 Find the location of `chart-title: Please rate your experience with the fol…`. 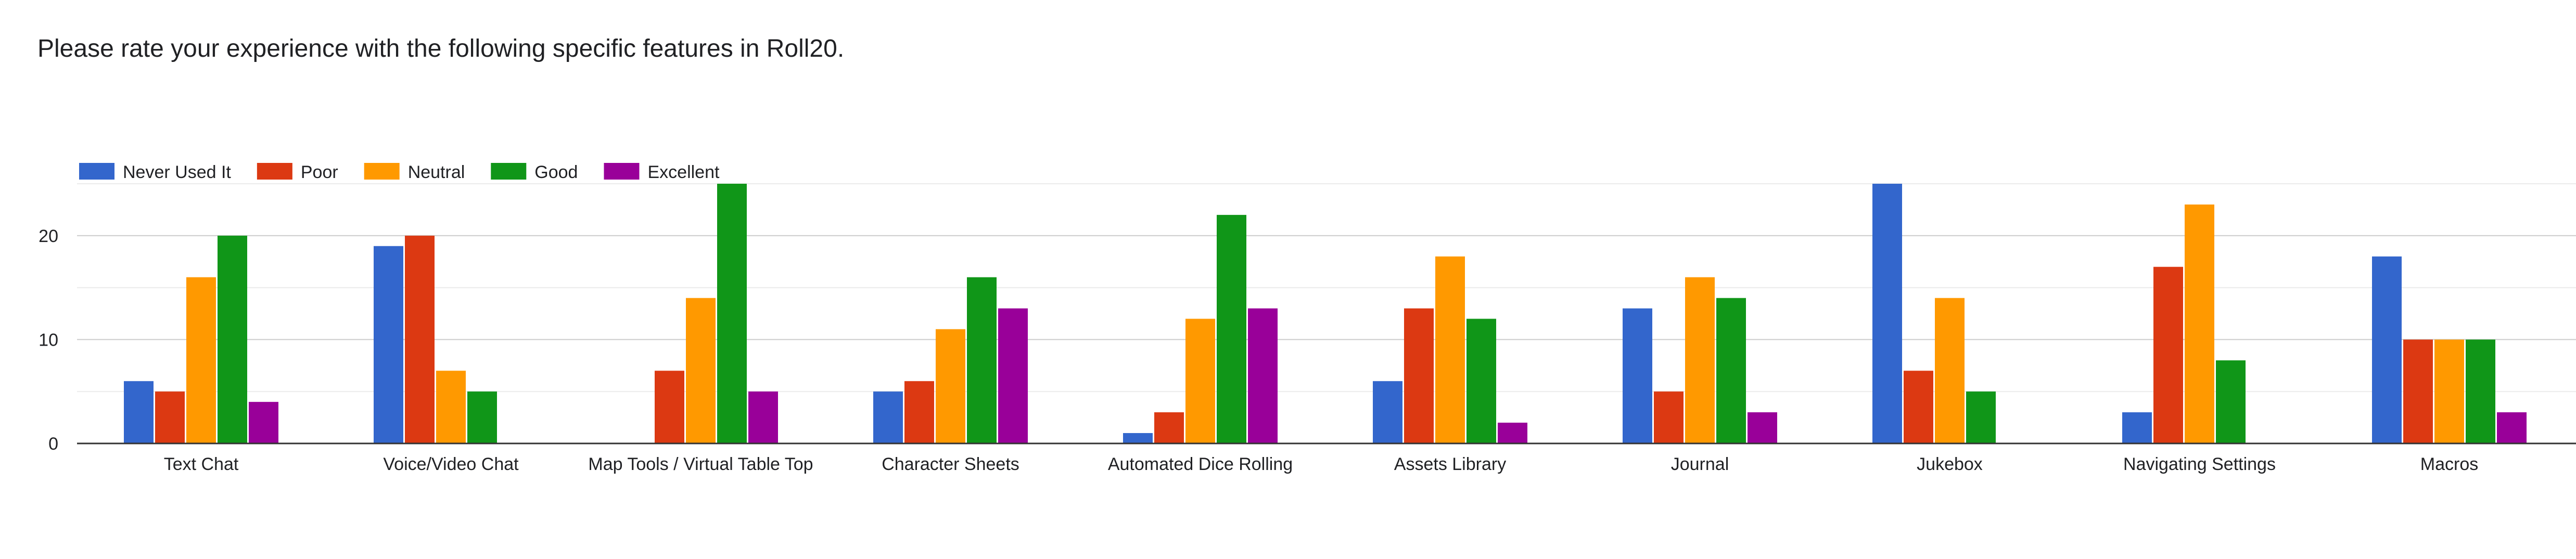

chart-title: Please rate your experience with the fol… is located at coordinates (441, 48).